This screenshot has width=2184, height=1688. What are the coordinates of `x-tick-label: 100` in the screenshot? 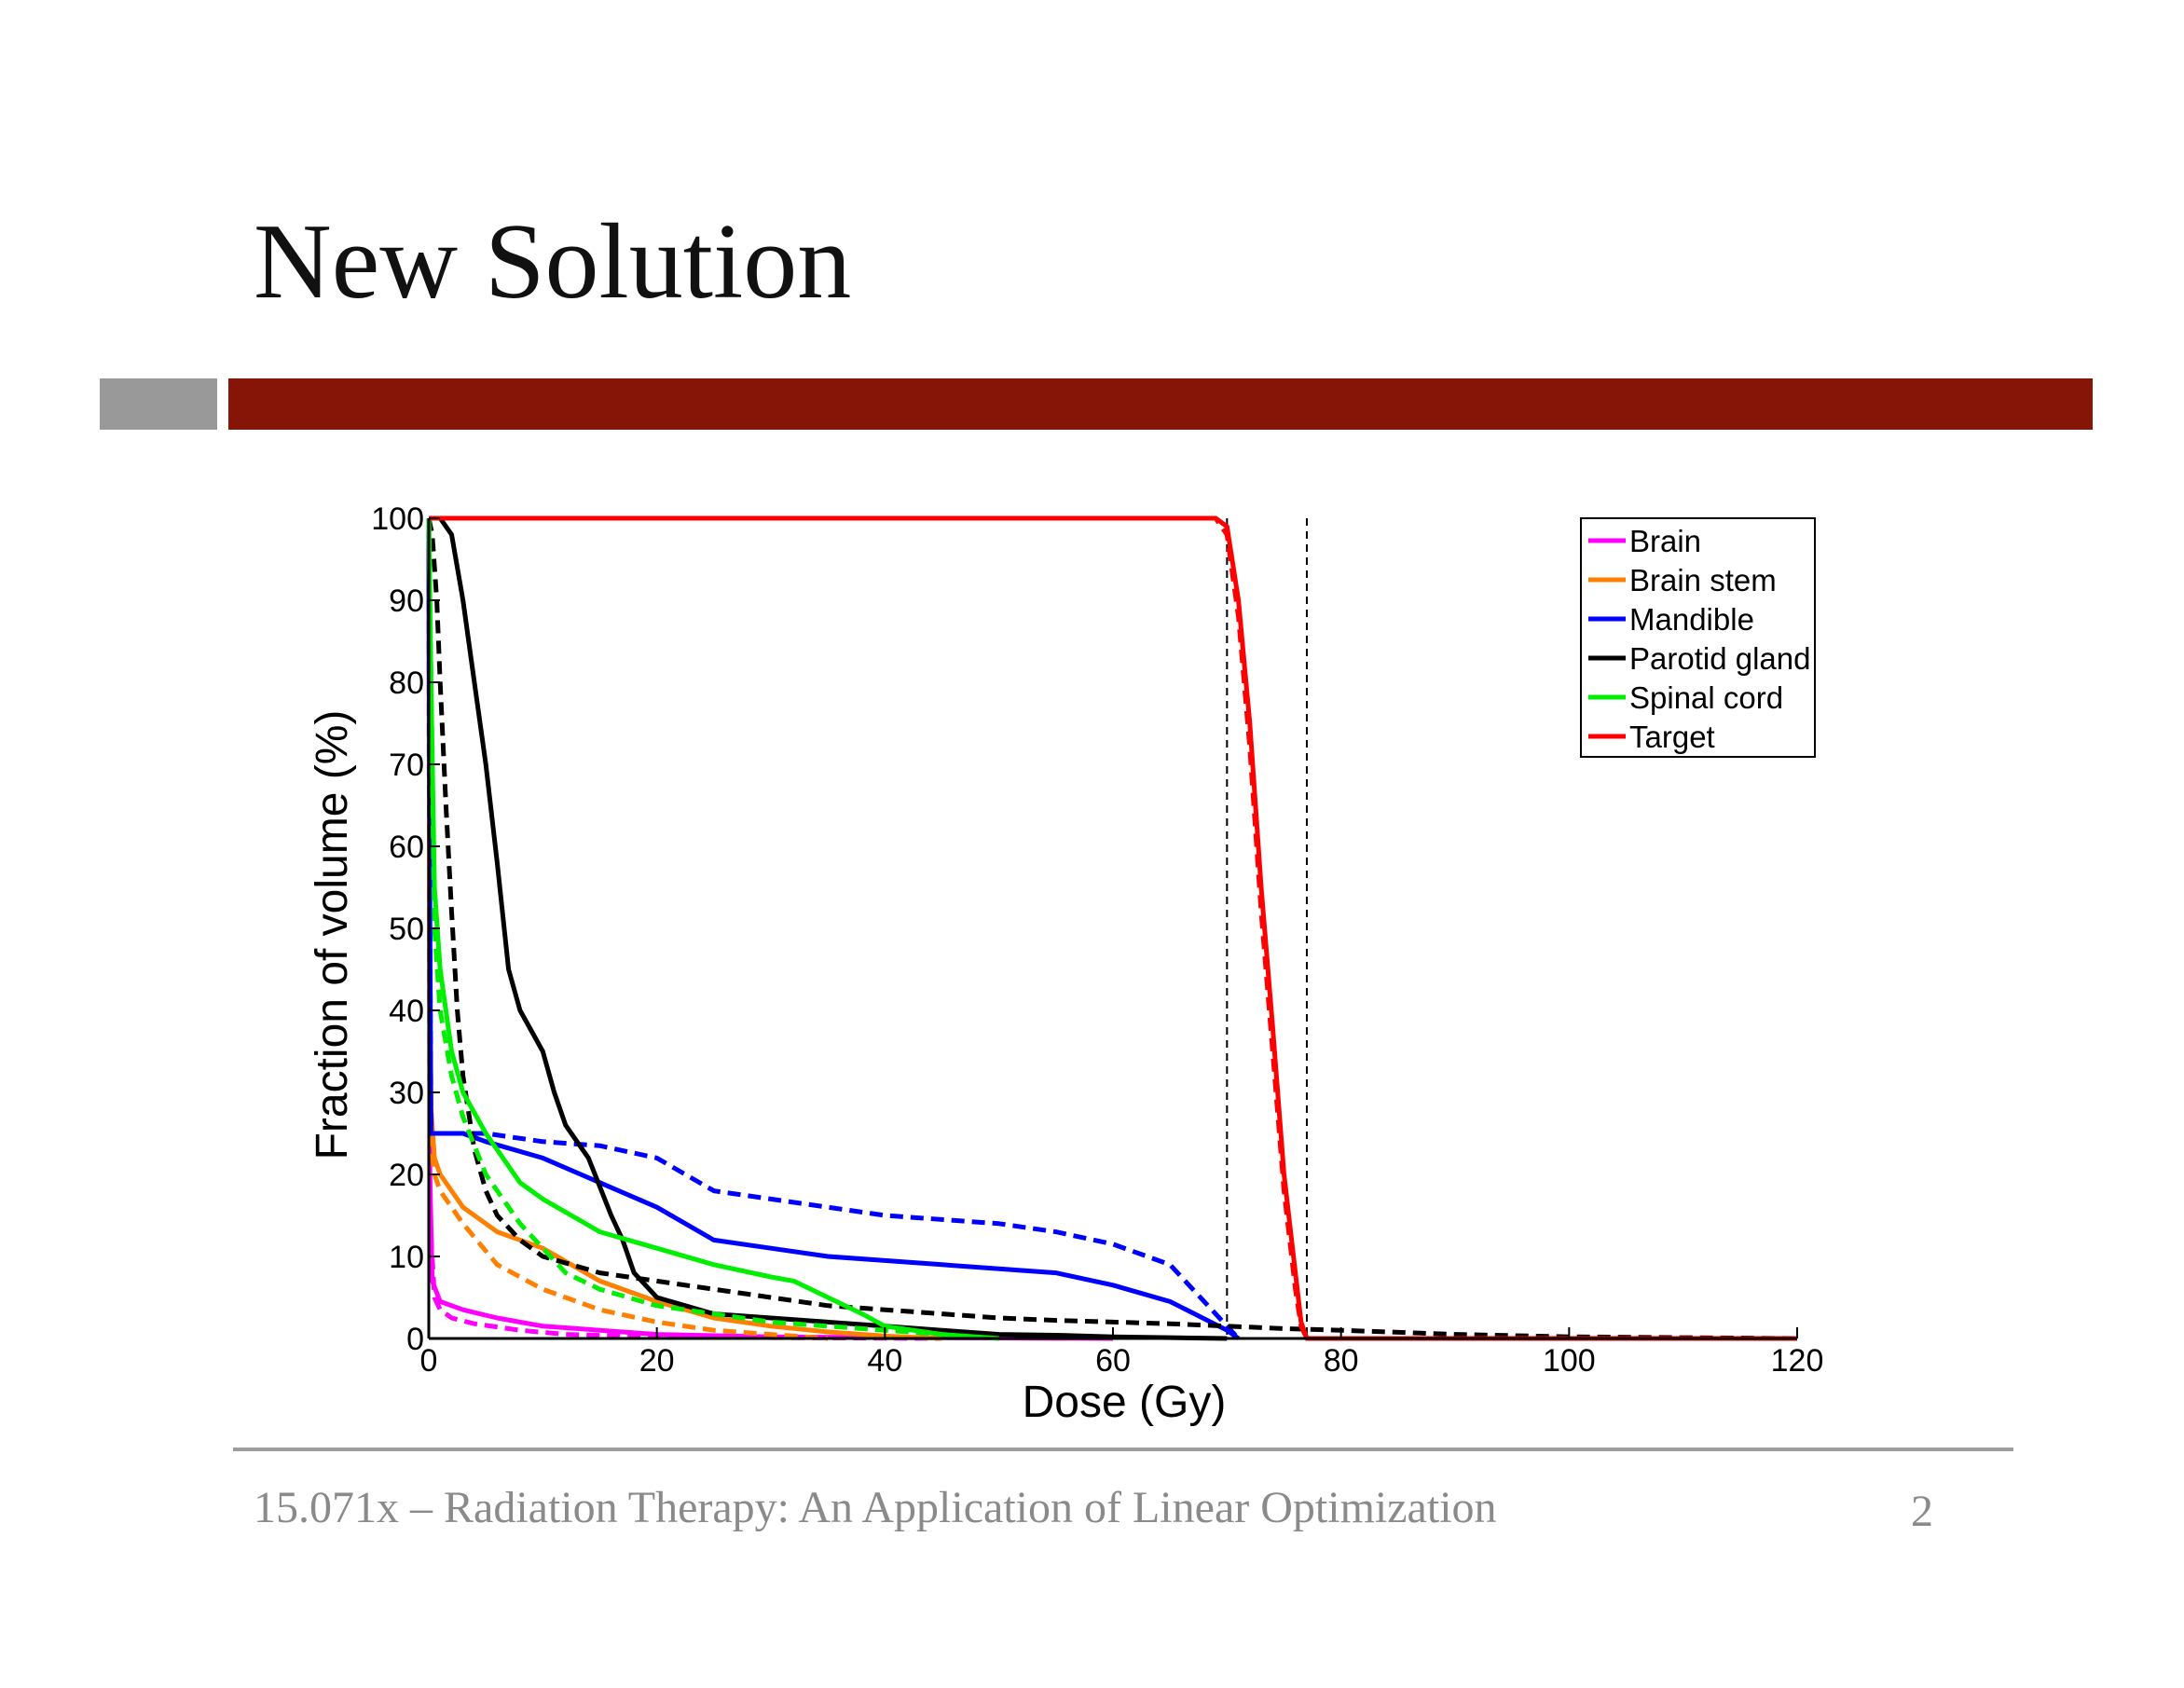 It's located at (1569, 1361).